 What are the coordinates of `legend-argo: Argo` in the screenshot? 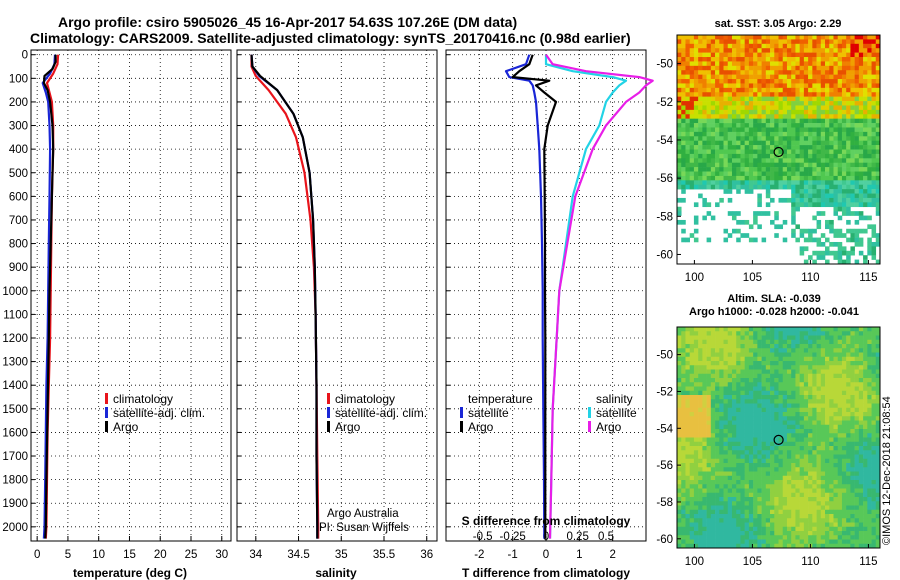 It's located at (348, 427).